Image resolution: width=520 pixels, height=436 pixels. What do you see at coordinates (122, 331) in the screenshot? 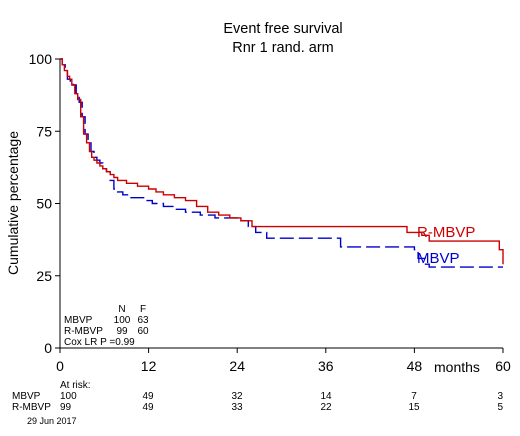
I see `legend-cell: 99` at bounding box center [122, 331].